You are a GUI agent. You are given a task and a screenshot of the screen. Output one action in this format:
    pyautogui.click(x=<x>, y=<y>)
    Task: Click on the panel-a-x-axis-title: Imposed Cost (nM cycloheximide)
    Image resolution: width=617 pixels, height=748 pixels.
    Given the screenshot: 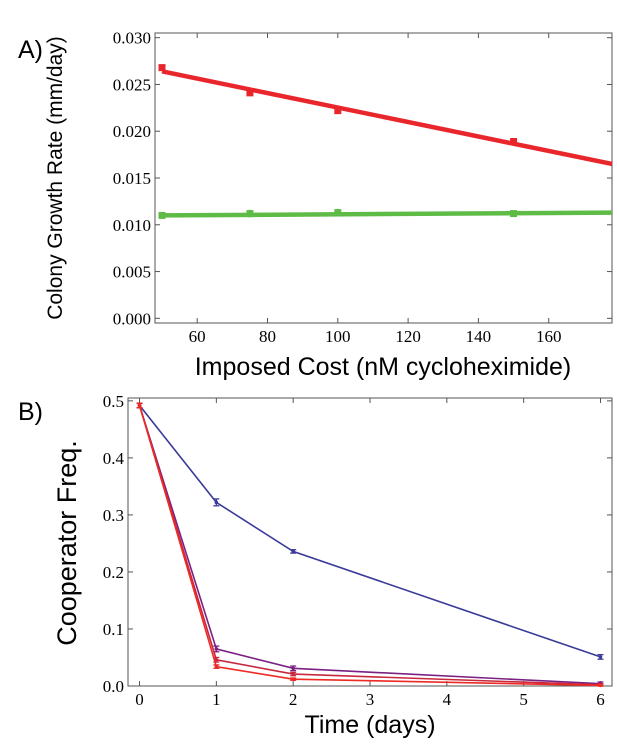 What is the action you would take?
    pyautogui.click(x=383, y=367)
    